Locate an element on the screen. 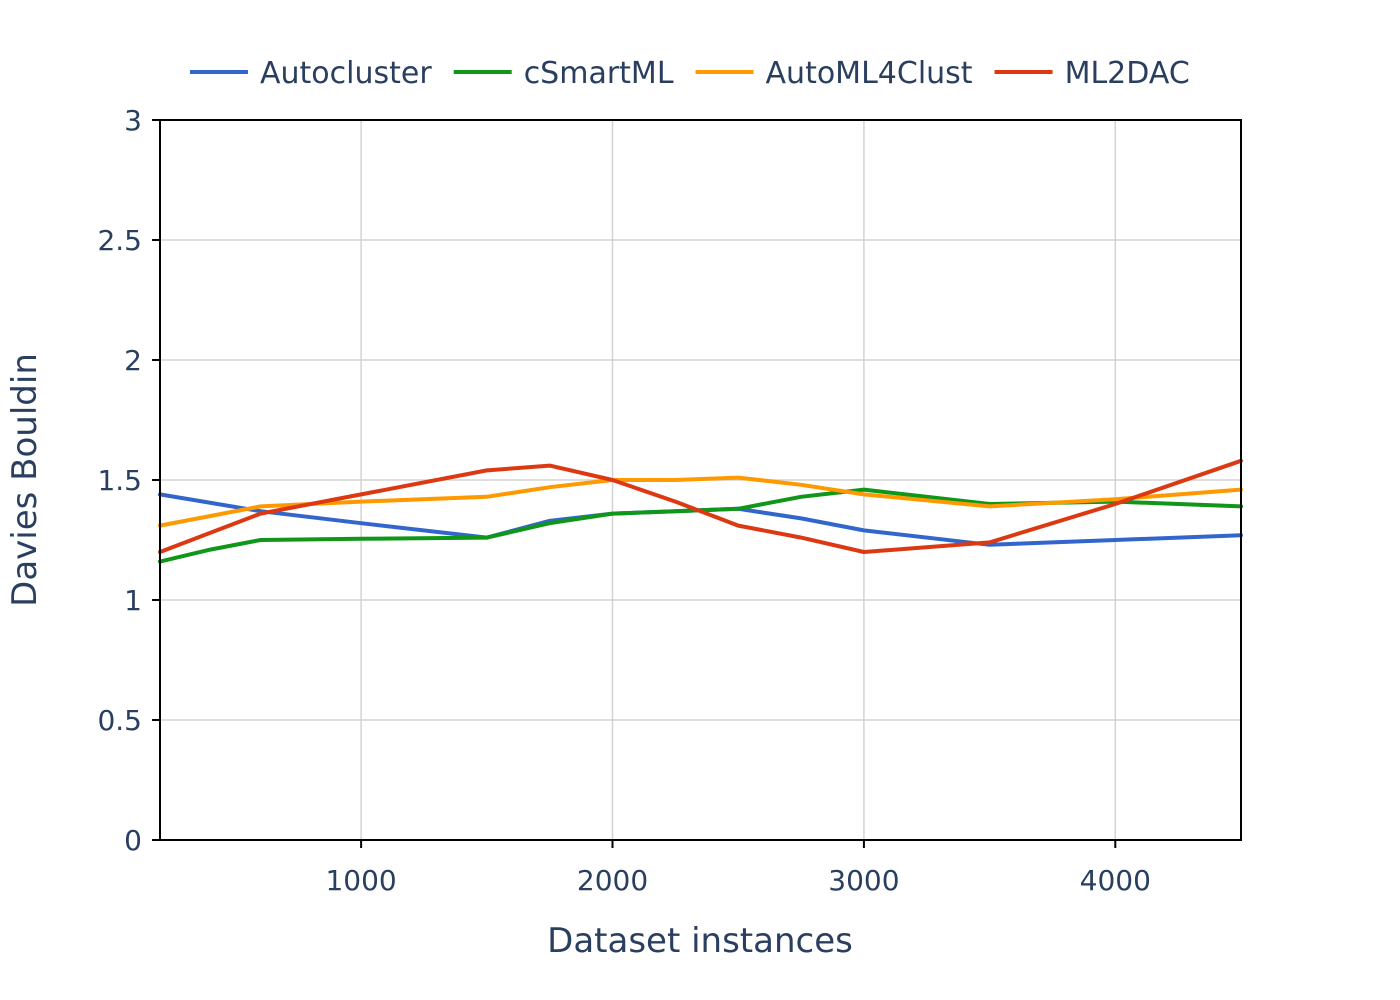  x-tick-label: 1000 is located at coordinates (360, 880).